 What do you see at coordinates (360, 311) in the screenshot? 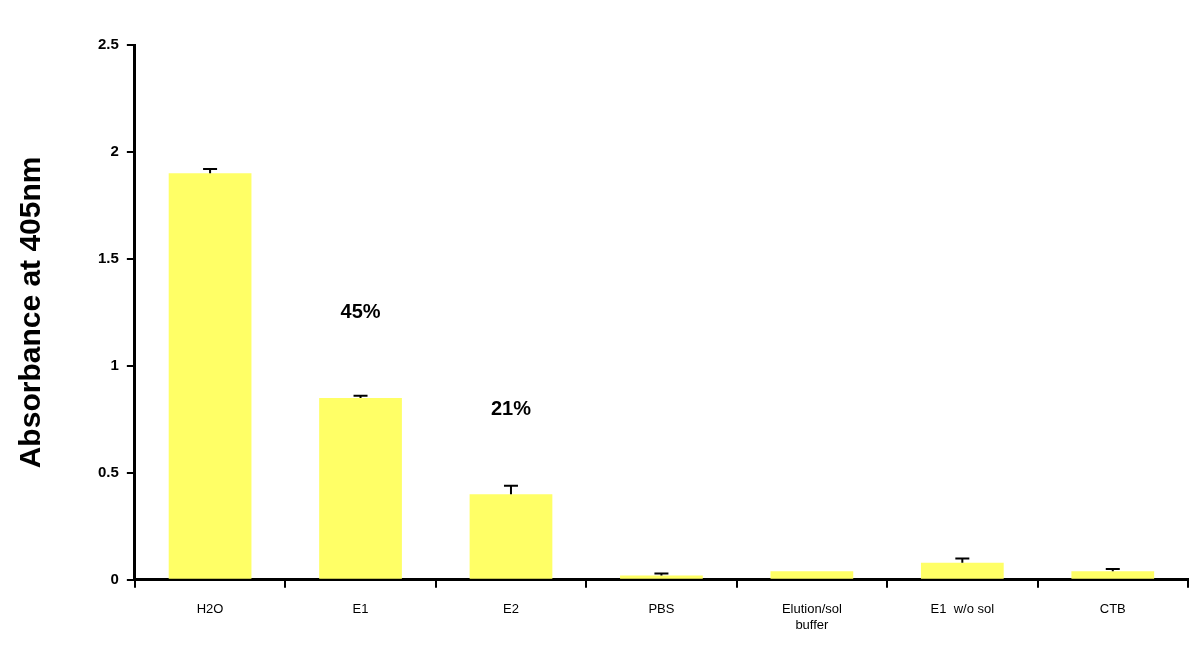
I see `annotation: 45%` at bounding box center [360, 311].